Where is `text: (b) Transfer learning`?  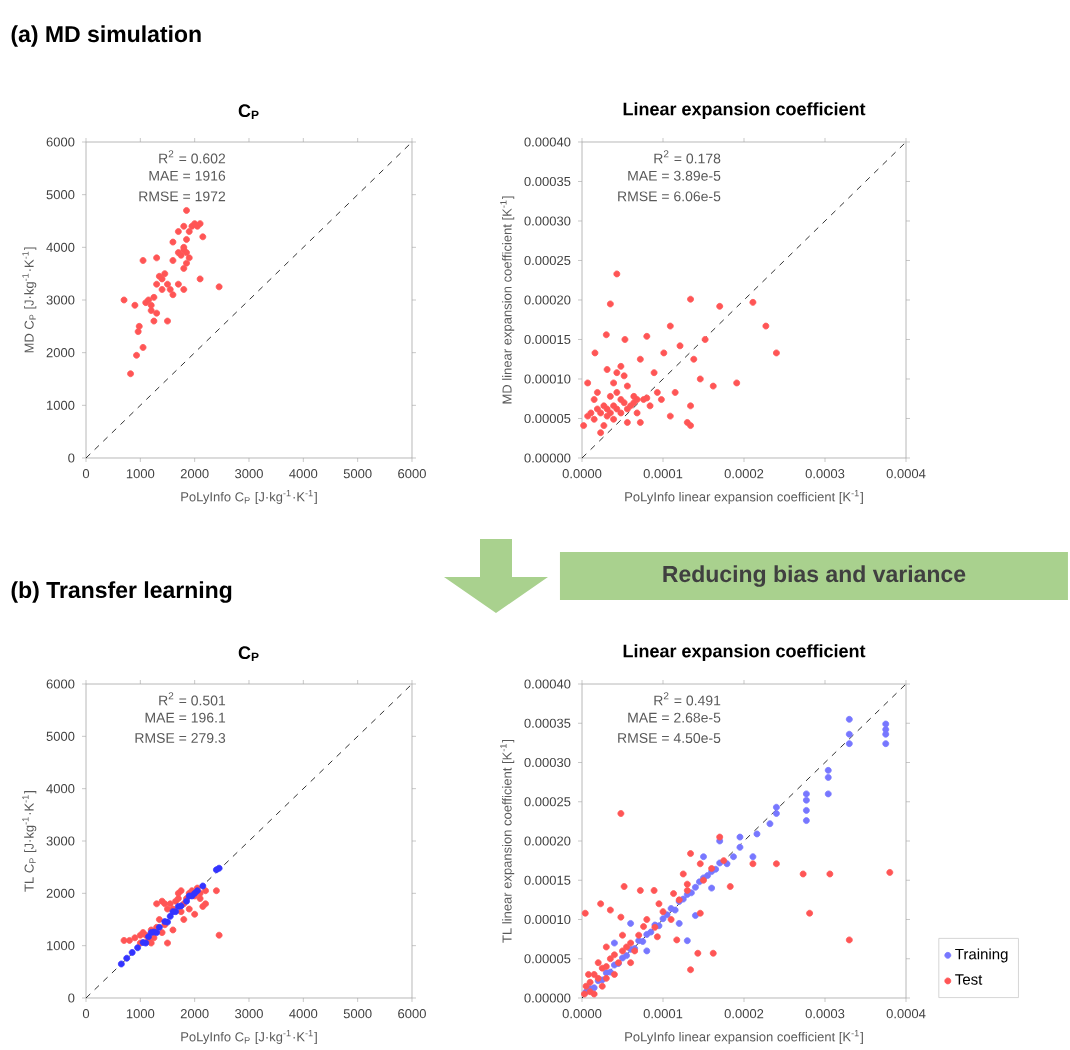
text: (b) Transfer learning is located at coordinates (121, 591).